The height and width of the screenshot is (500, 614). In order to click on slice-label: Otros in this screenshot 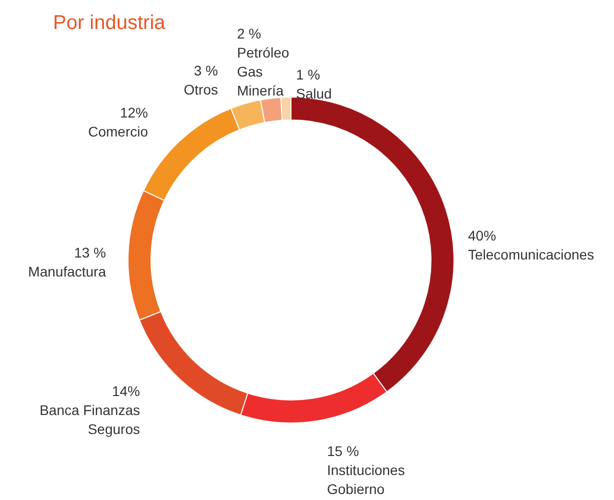, I will do `click(201, 90)`.